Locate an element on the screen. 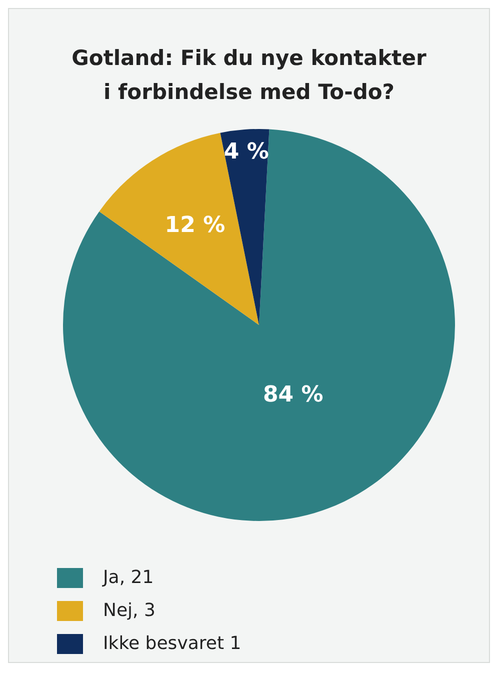 The width and height of the screenshot is (500, 677). data-label: 12 % is located at coordinates (195, 225).